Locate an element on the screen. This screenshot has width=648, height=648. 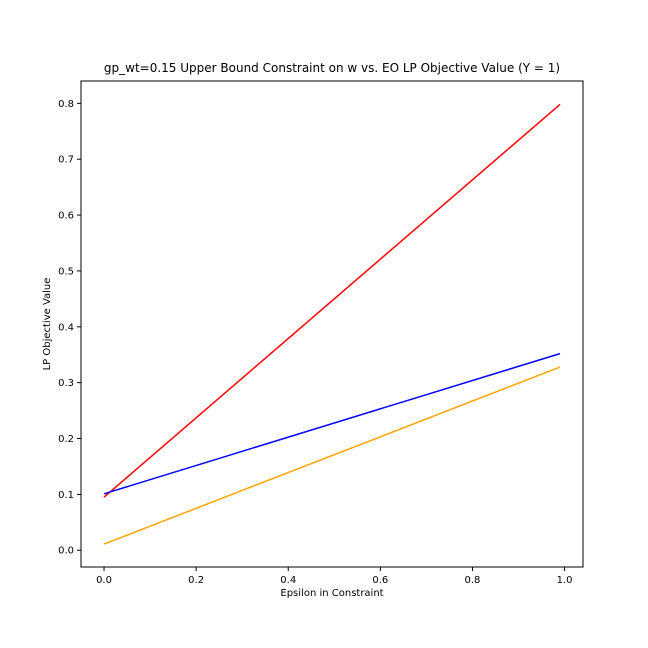
y-axis: 0.0 0.1 0.2 0.3 0.4 0.5 0.6 0.7 0.8 is located at coordinates (69, 328).